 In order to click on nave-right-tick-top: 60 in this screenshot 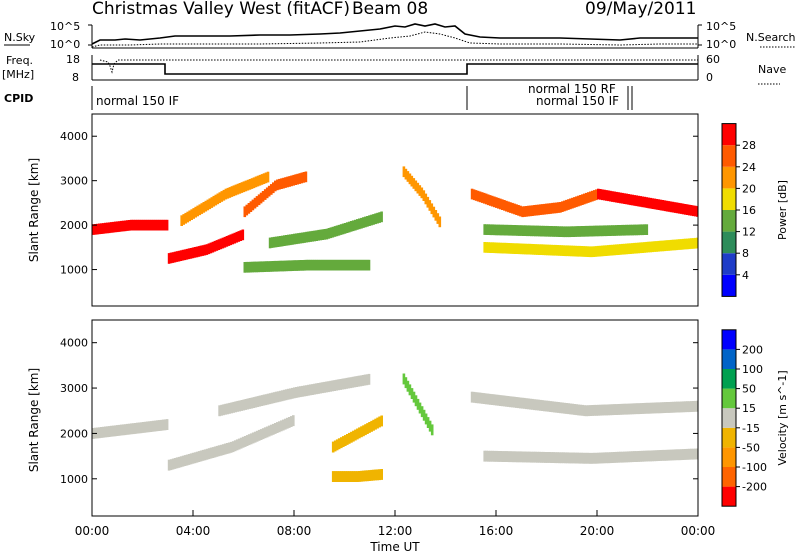, I will do `click(713, 59)`.